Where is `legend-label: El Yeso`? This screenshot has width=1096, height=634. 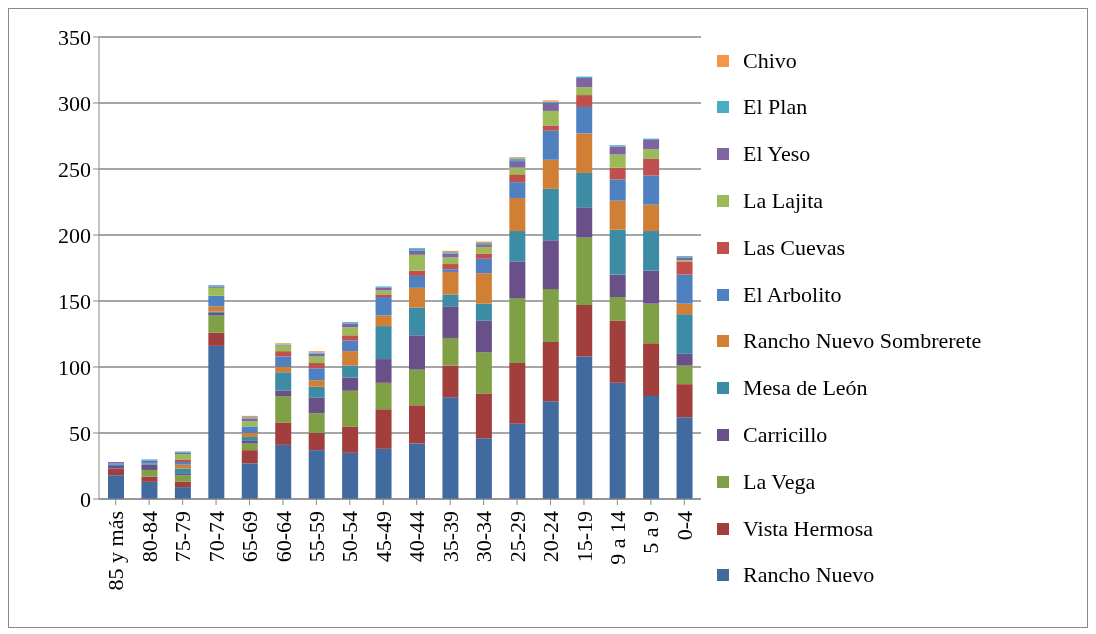 legend-label: El Yeso is located at coordinates (777, 154).